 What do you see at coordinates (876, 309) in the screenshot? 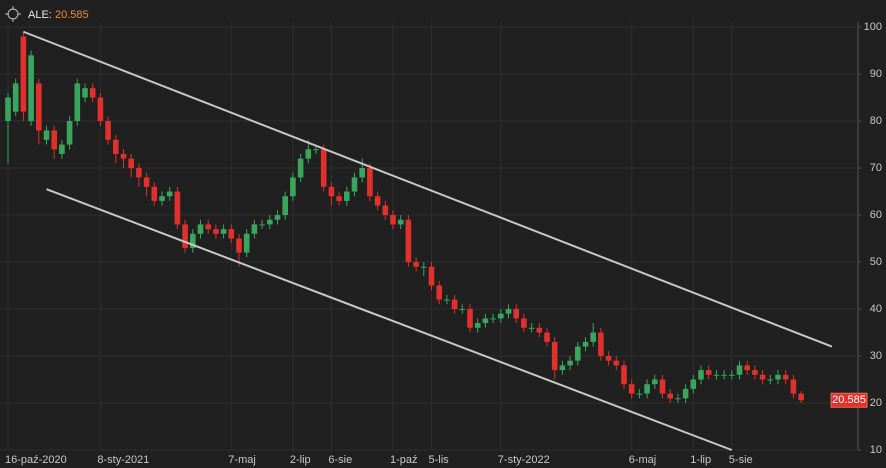
I see `y-tick-label: 40` at bounding box center [876, 309].